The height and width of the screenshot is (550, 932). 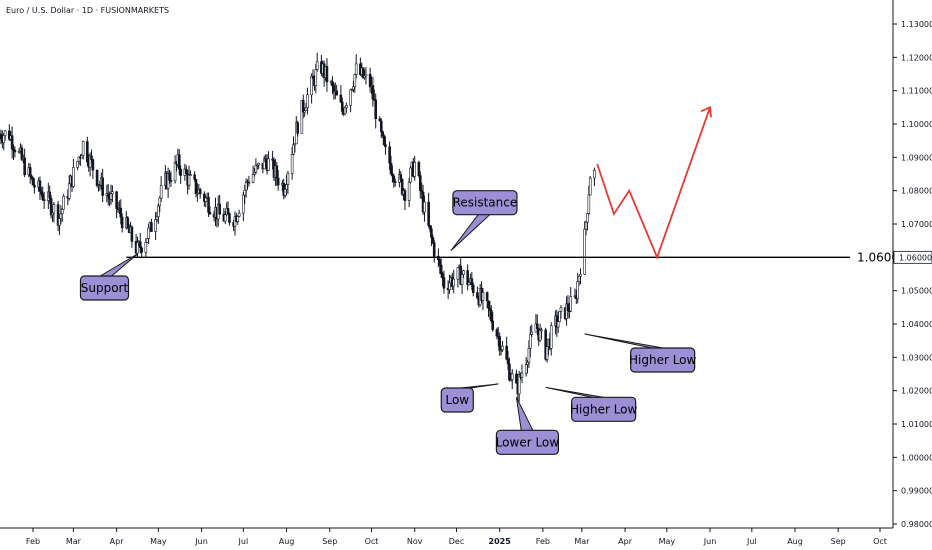 What do you see at coordinates (916, 524) in the screenshot?
I see `y-tick-label: 0.98000` at bounding box center [916, 524].